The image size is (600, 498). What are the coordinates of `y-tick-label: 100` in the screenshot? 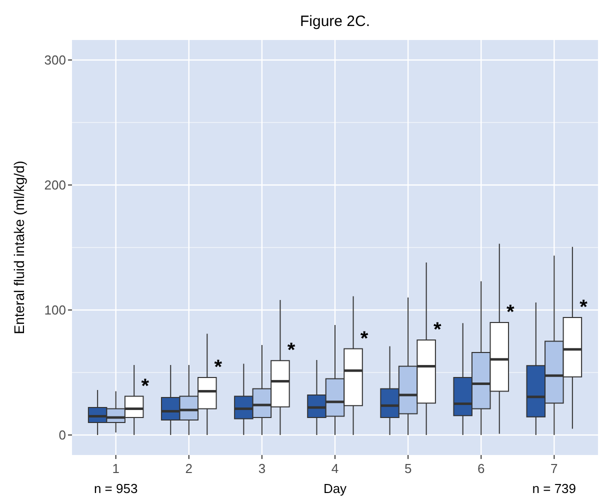 It's located at (55, 310).